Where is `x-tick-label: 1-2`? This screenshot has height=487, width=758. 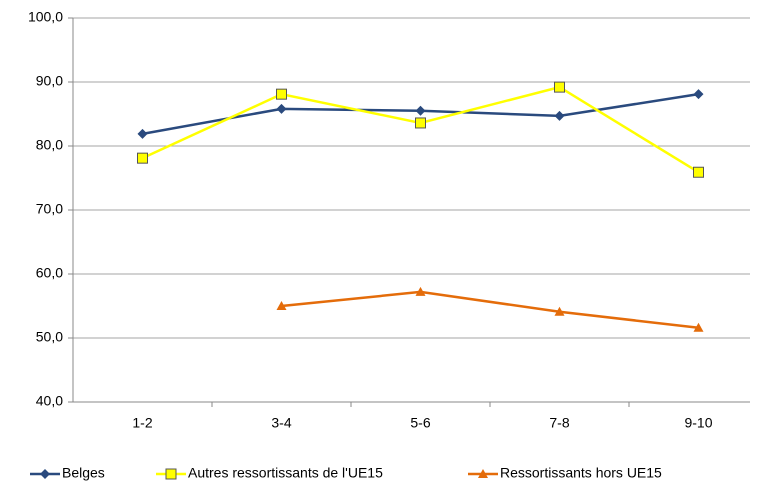
x-tick-label: 1-2 is located at coordinates (142, 423).